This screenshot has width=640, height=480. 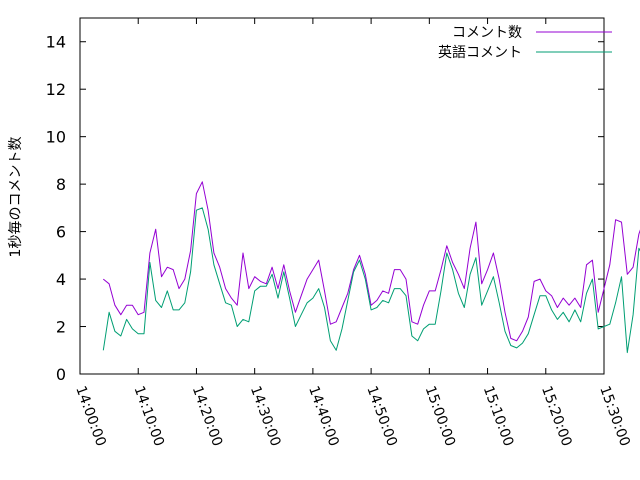 I want to click on x-tick-label: 14:00:00, so click(x=90, y=416).